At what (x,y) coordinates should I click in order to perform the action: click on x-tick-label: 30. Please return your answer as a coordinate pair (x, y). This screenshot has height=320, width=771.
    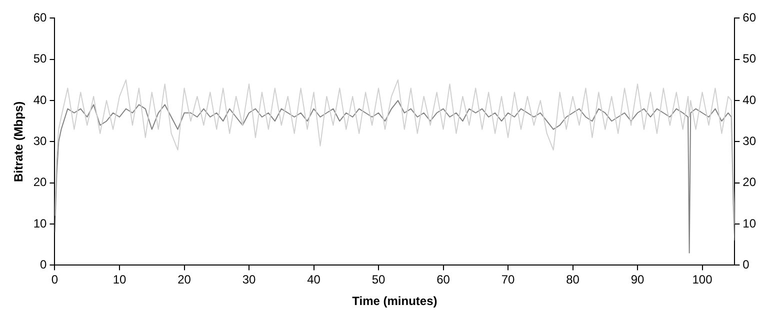
    Looking at the image, I should click on (249, 279).